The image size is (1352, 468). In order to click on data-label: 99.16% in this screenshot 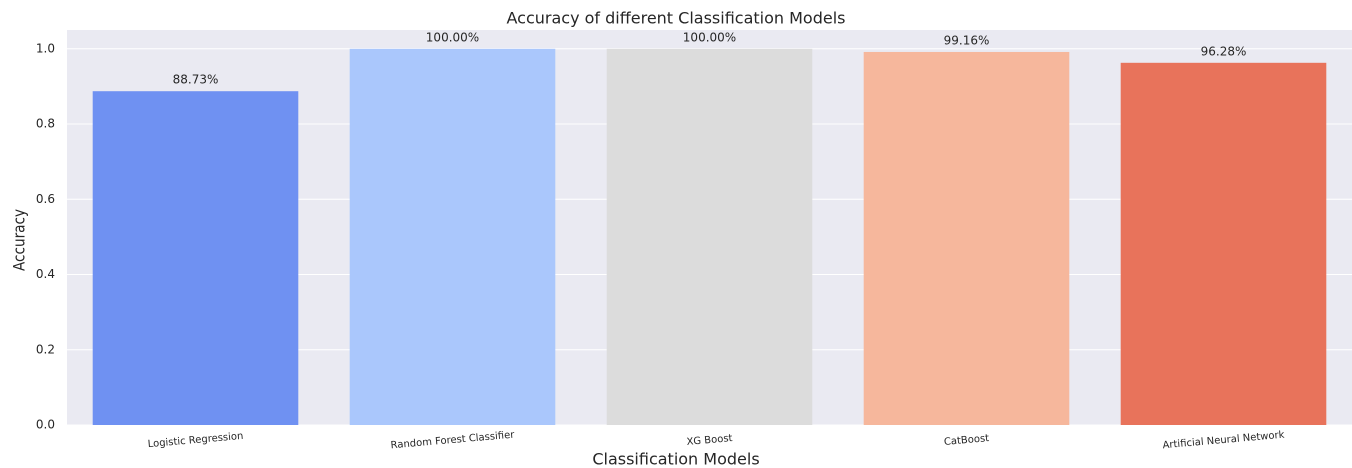, I will do `click(967, 40)`.